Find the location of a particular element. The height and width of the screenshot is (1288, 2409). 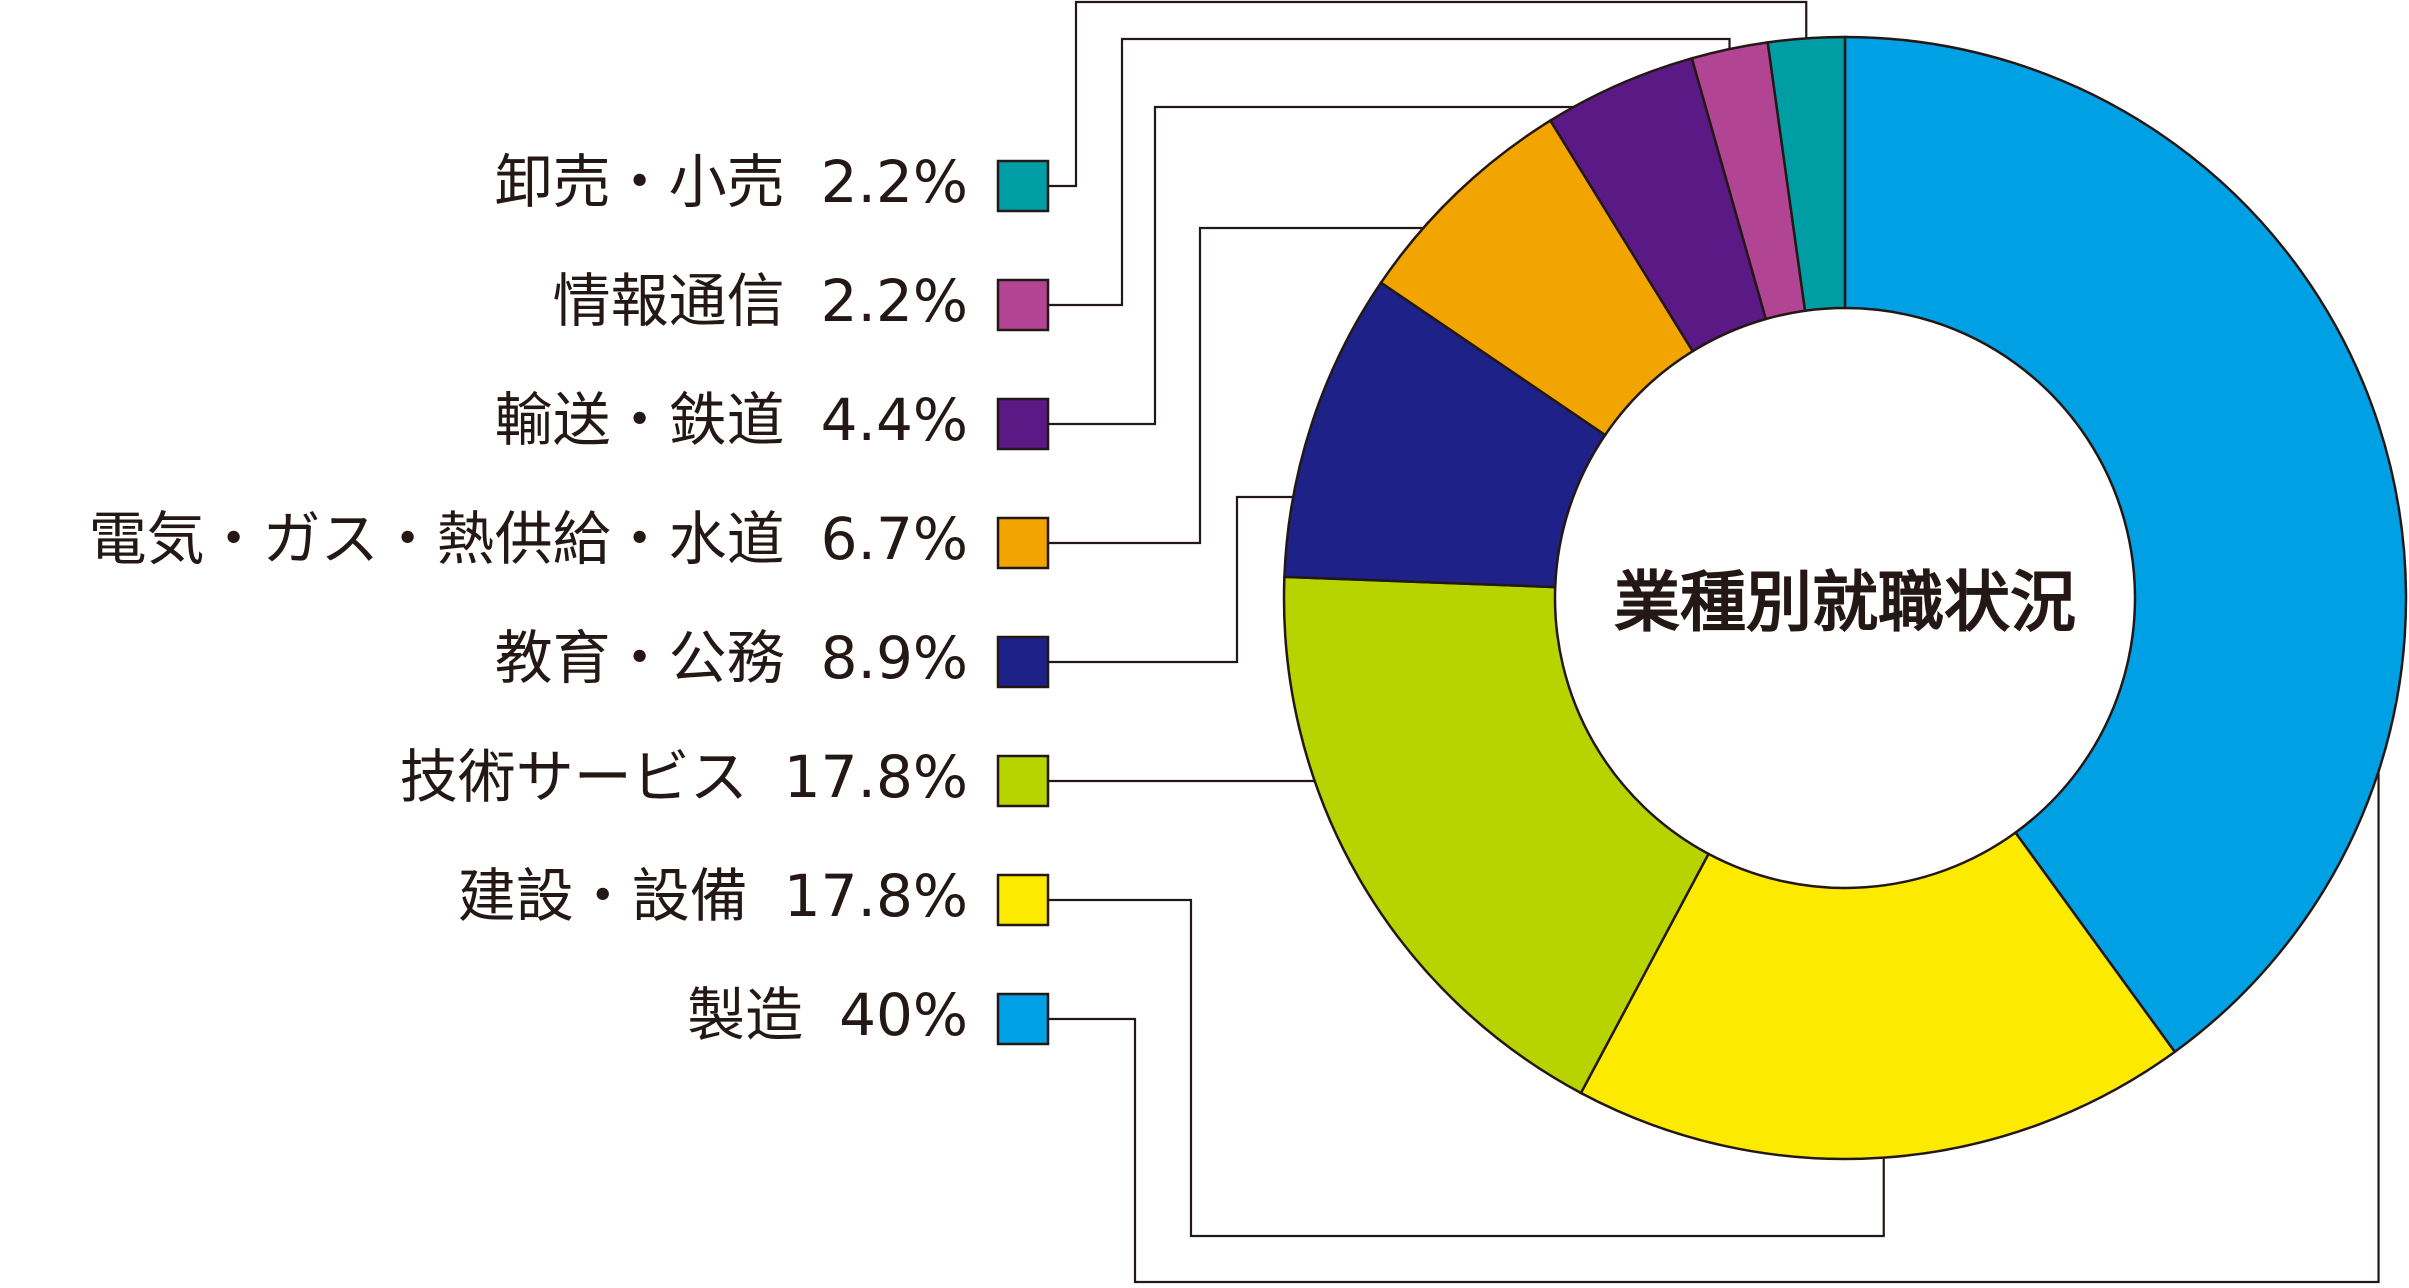

legend-label: 情報通信 2.2% is located at coordinates (760, 301).